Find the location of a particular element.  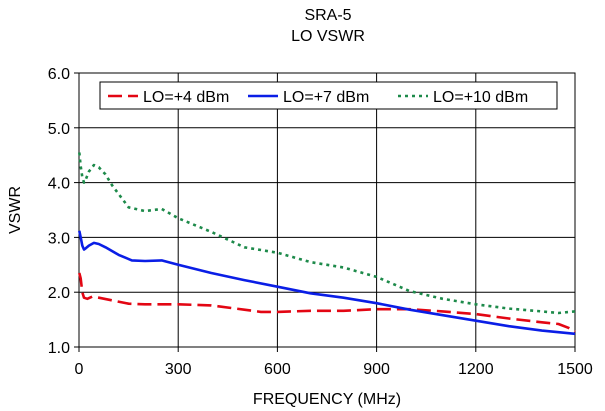

legend-box is located at coordinates (328, 95).